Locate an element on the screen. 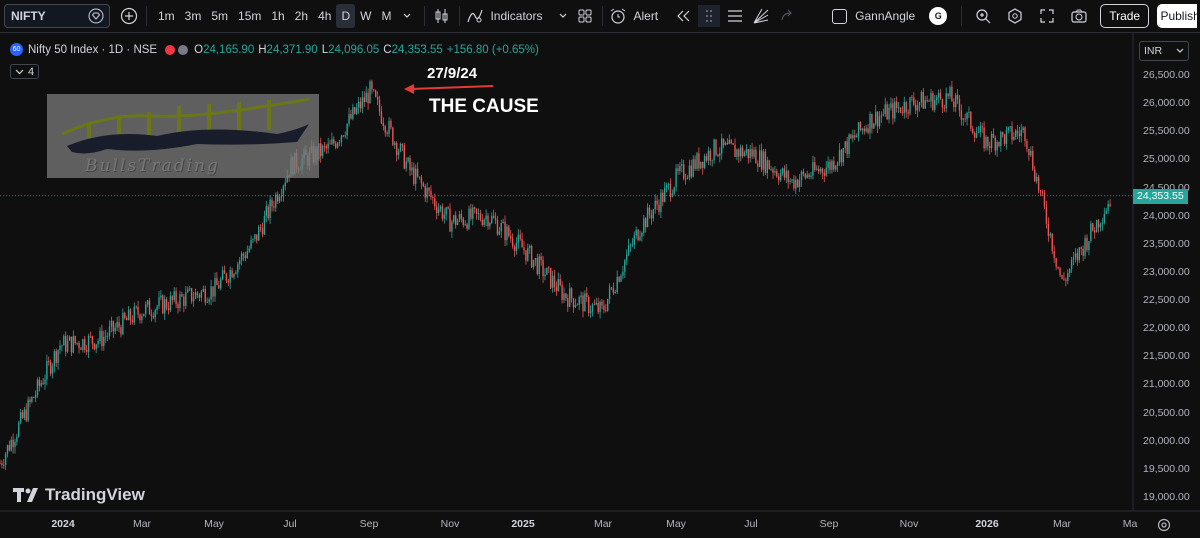 Image resolution: width=1200 pixels, height=538 pixels. symbol-search-input: NIFTY is located at coordinates (57, 16).